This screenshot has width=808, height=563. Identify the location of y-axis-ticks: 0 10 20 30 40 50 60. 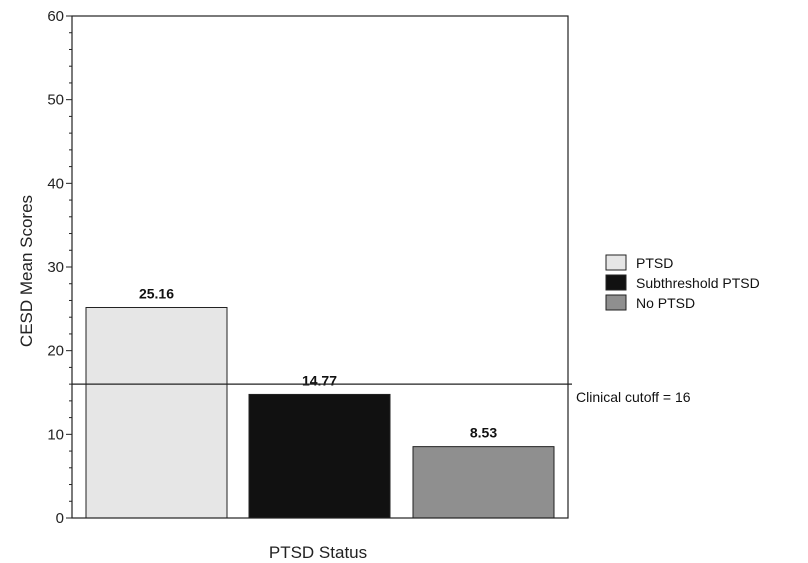
(59, 267).